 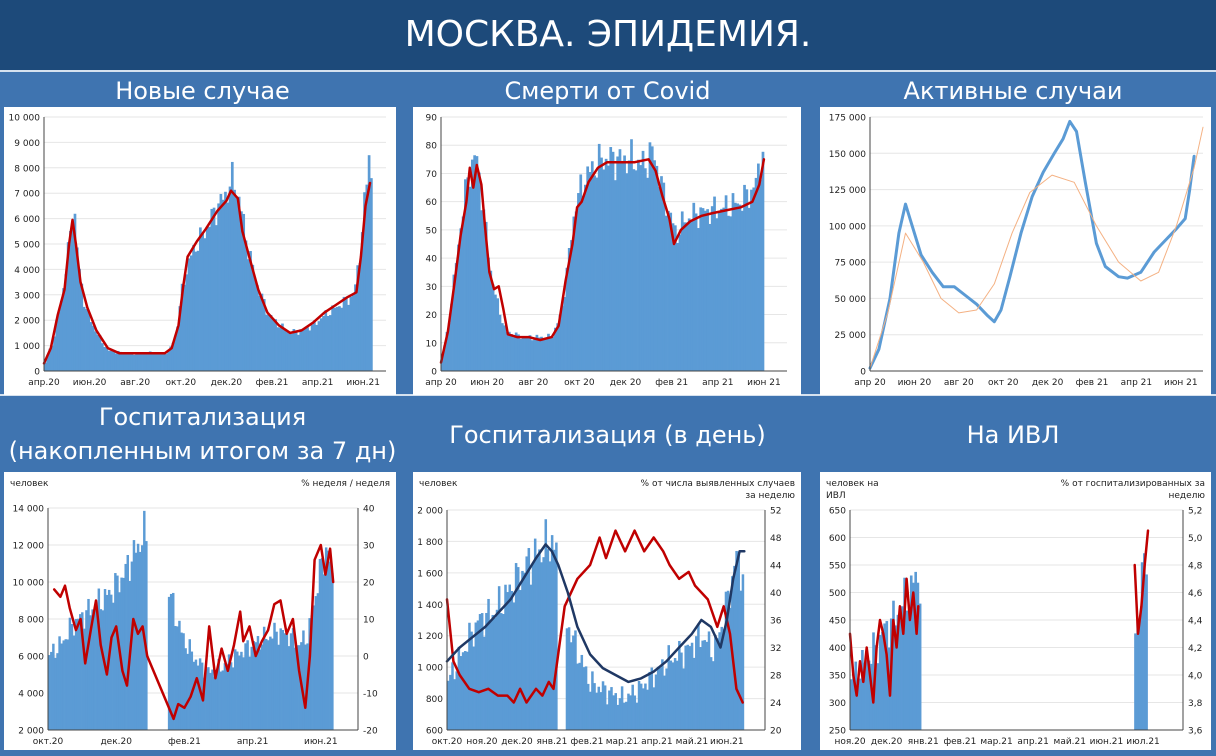 I want to click on y2-tick-label: 30, so click(x=369, y=547).